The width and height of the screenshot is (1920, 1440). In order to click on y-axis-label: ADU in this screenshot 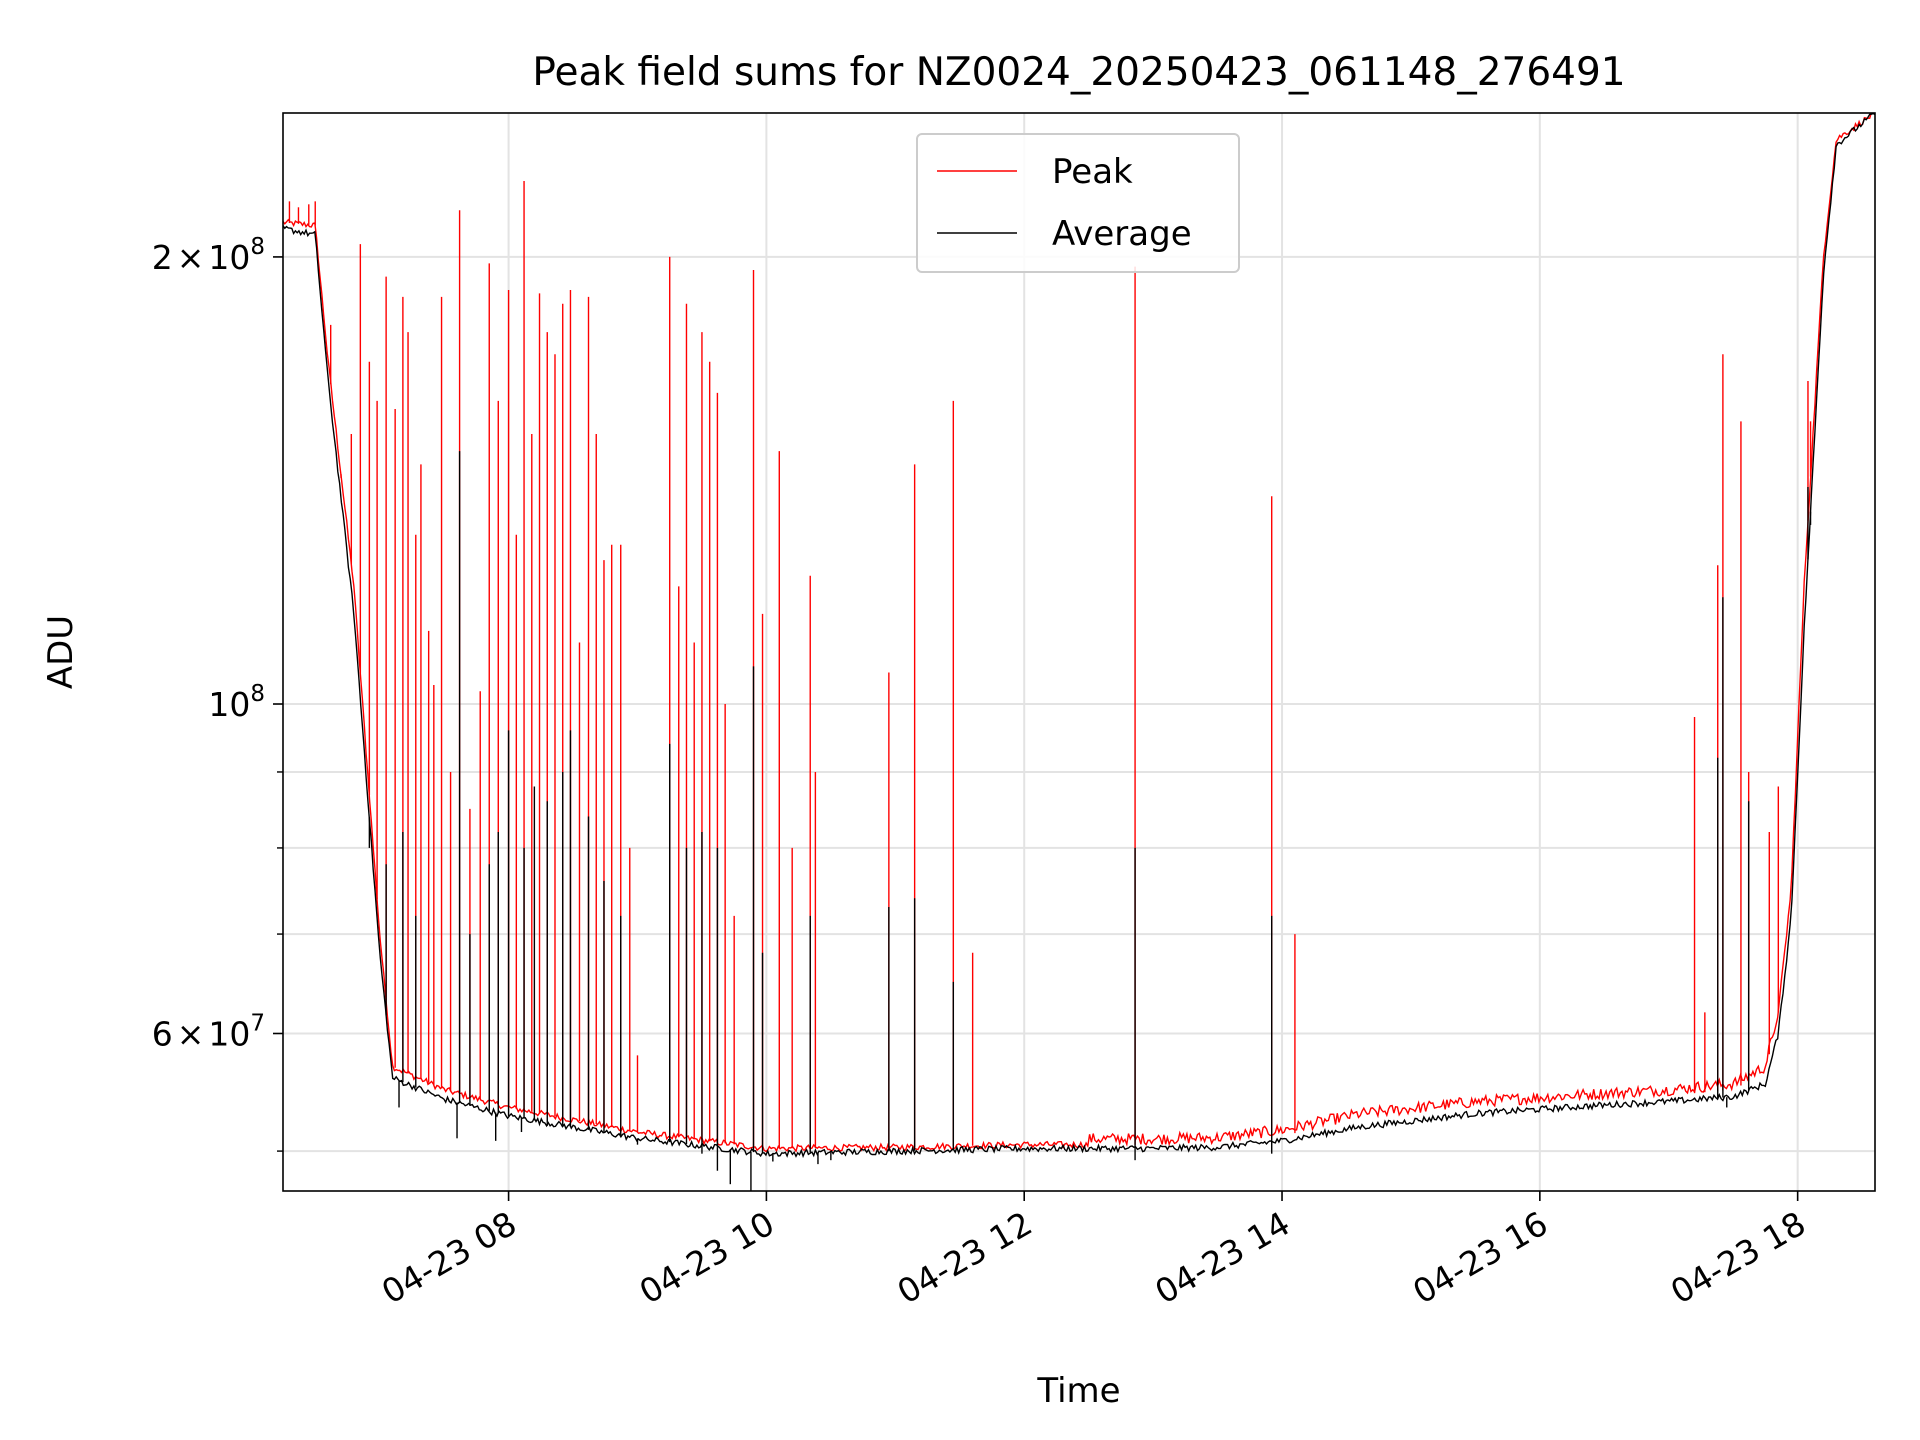, I will do `click(61, 652)`.